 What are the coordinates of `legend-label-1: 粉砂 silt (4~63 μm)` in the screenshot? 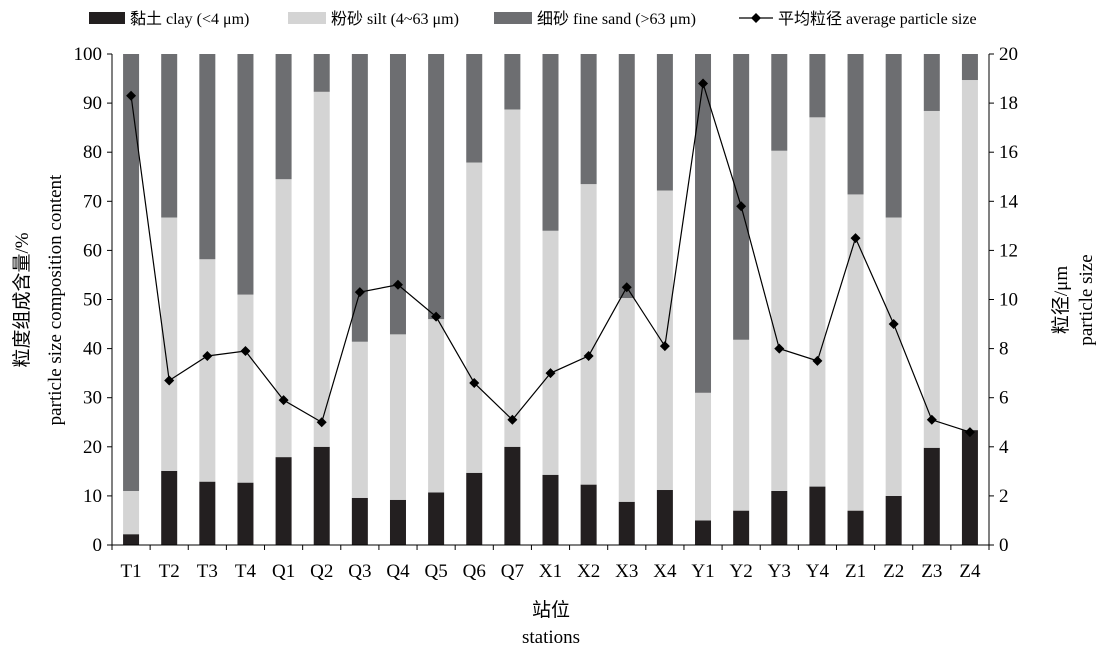 It's located at (395, 19).